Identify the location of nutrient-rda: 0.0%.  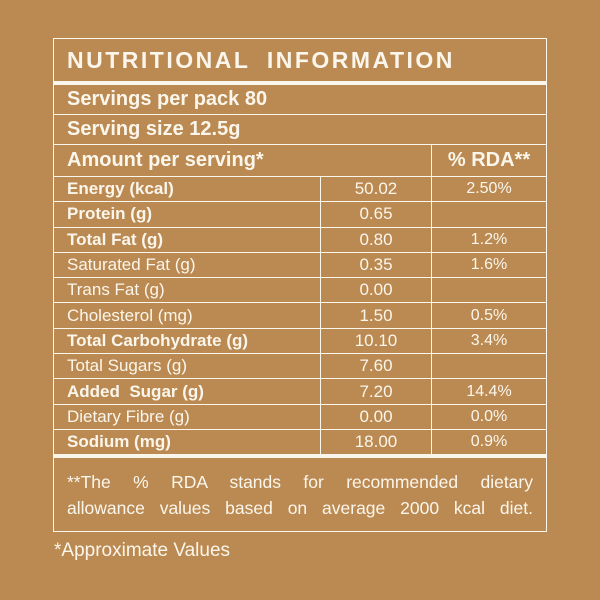
(488, 416).